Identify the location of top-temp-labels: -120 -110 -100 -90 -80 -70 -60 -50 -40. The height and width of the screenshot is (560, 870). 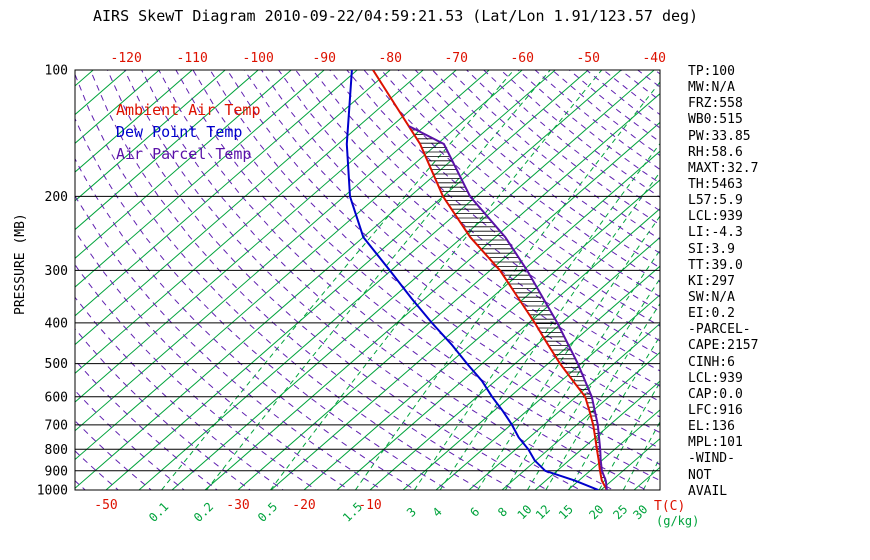
(388, 58).